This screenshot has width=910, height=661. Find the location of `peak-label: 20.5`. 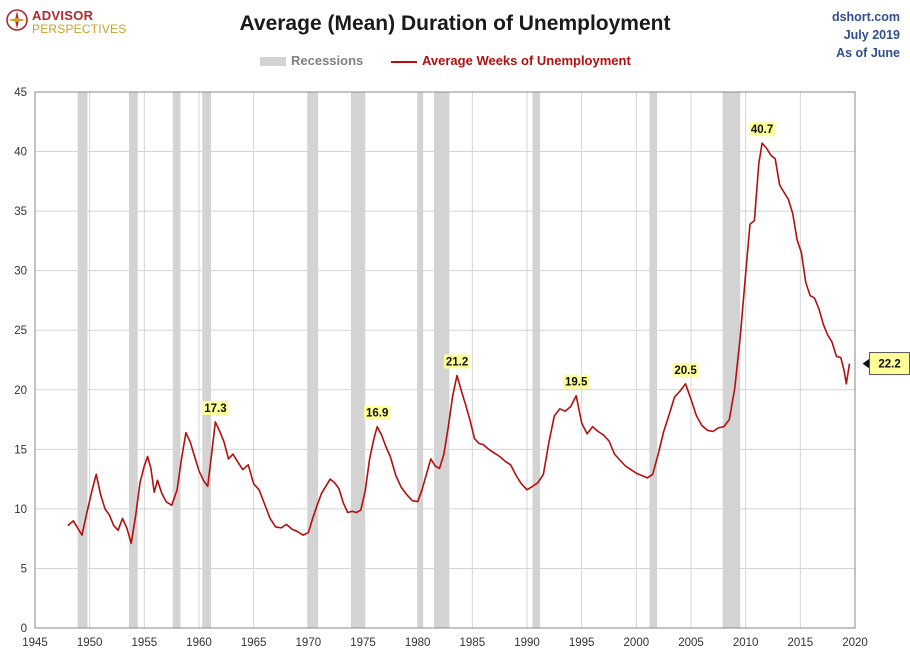

peak-label: 20.5 is located at coordinates (685, 371).